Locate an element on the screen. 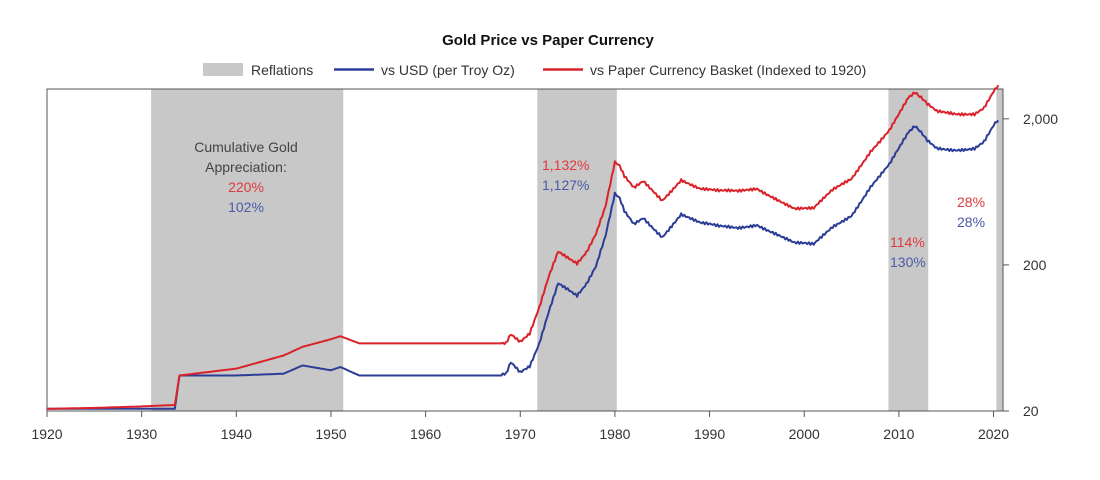 The image size is (1100, 480). x-tick-label: 1940 is located at coordinates (236, 434).